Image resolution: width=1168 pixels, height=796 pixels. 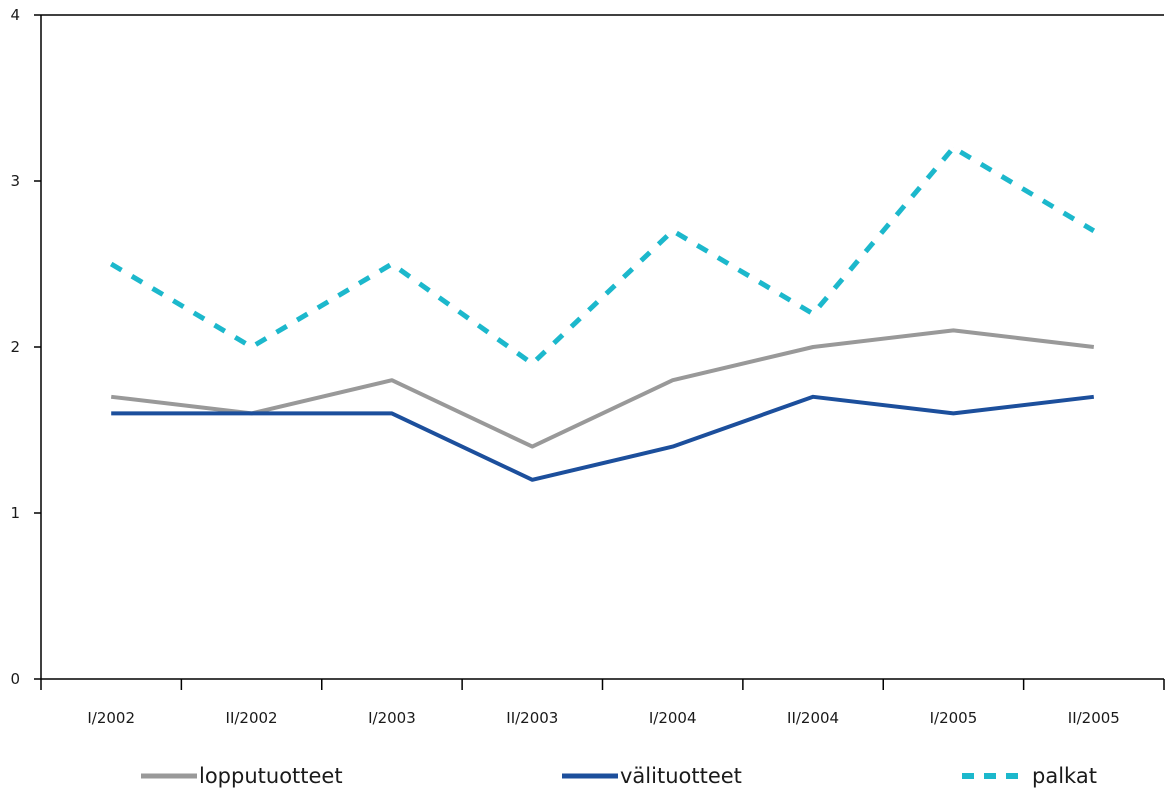 What do you see at coordinates (681, 776) in the screenshot?
I see `legend-label: välituotteet` at bounding box center [681, 776].